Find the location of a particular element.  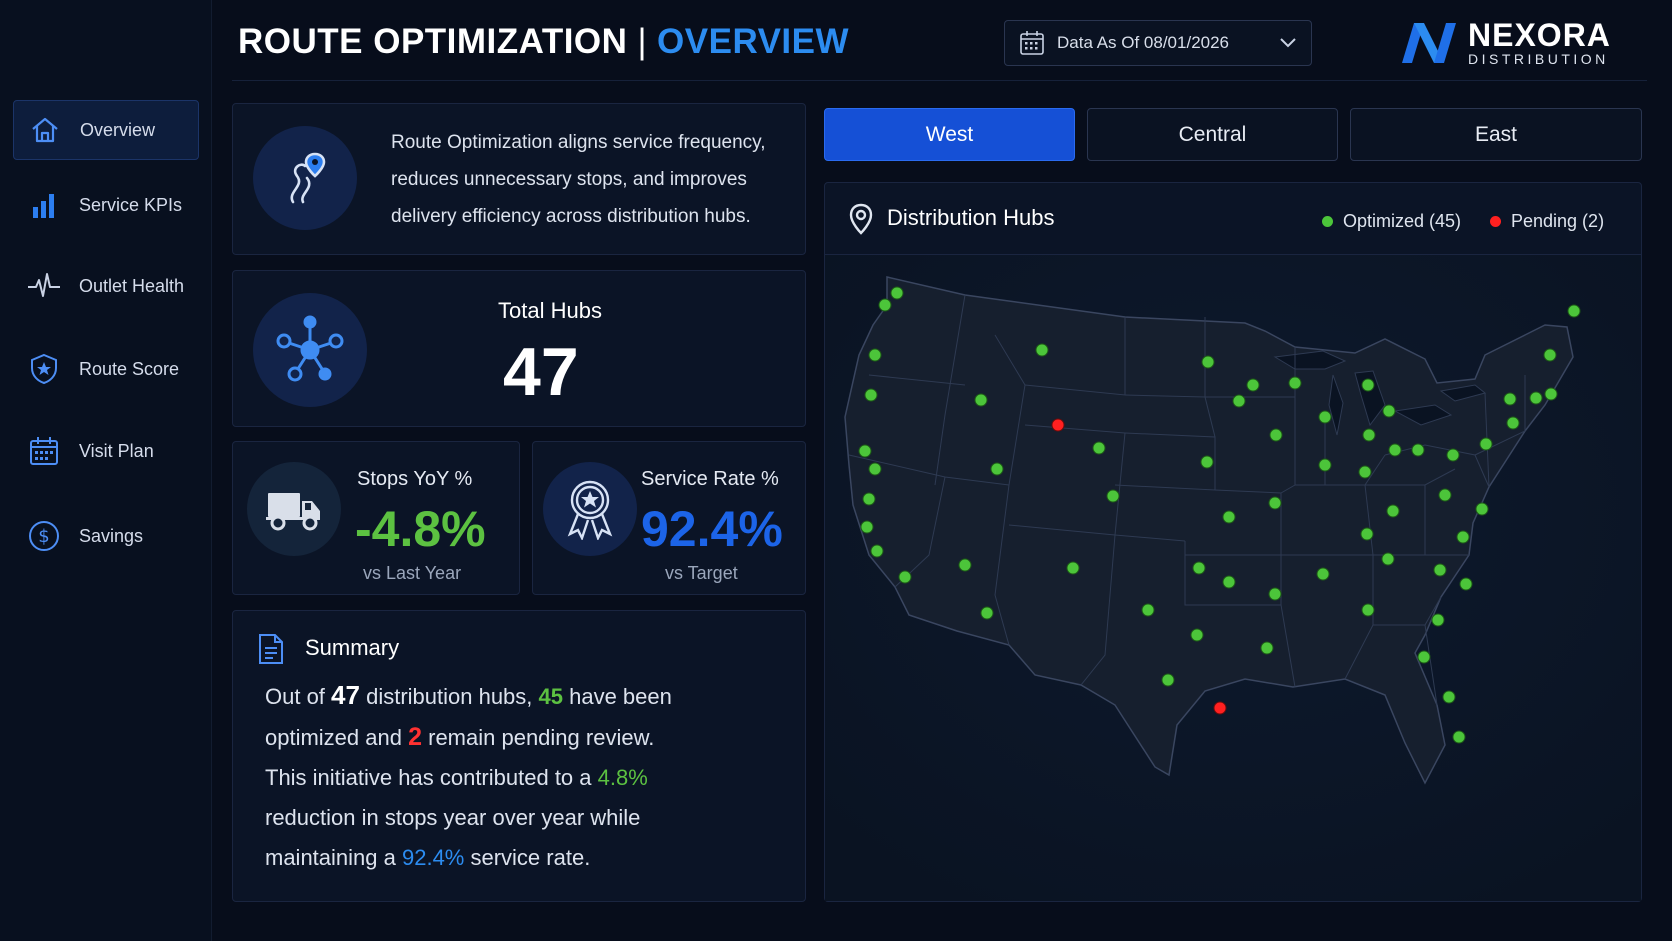

pending-dot-icon is located at coordinates (1495, 221).